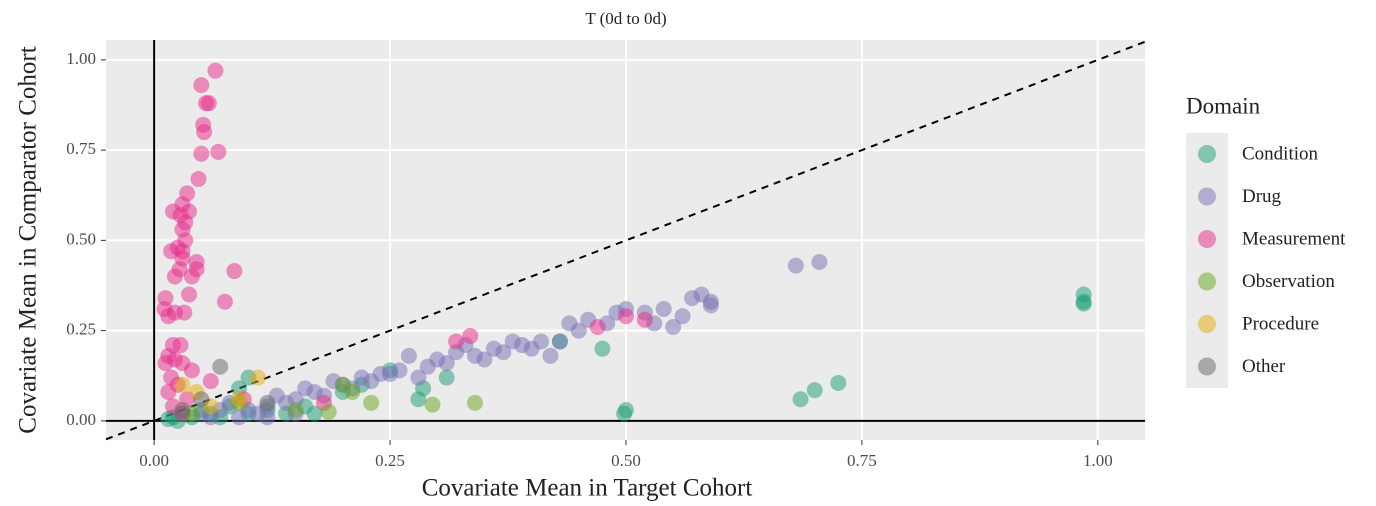 This screenshot has width=1376, height=506. Describe the element at coordinates (1264, 366) in the screenshot. I see `legend-label: Other` at that location.